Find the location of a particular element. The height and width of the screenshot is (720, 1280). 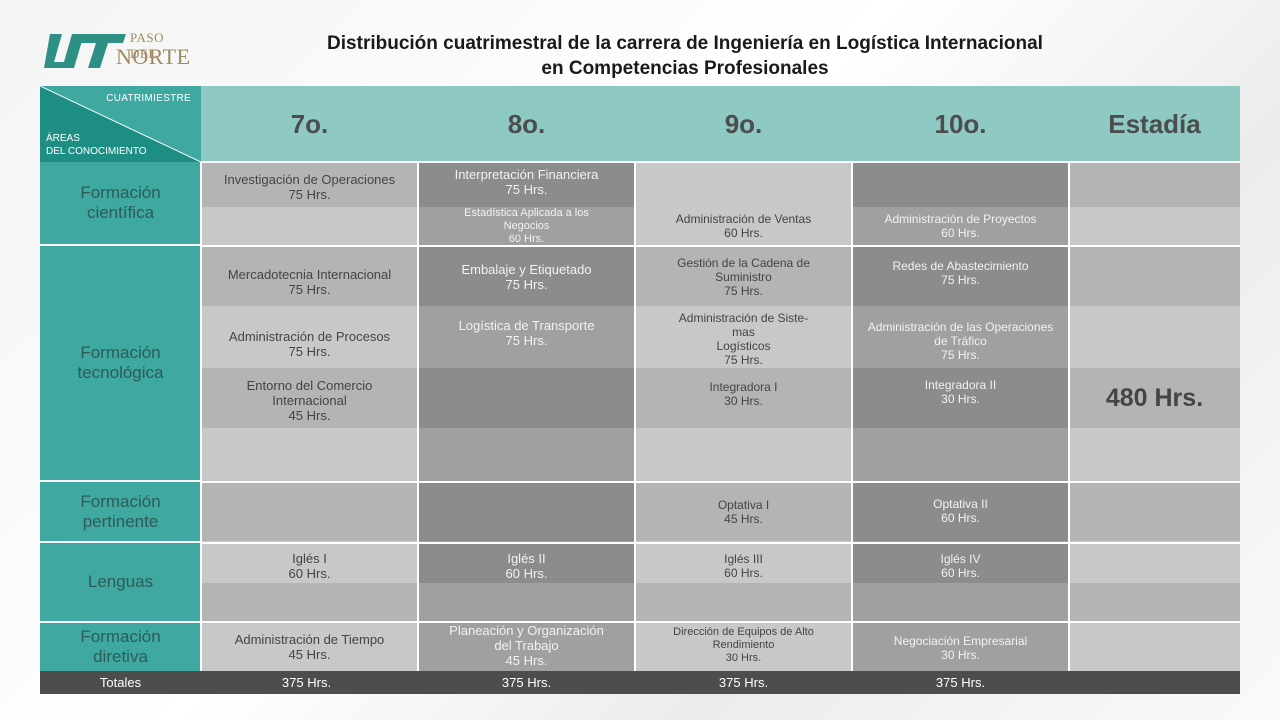

area-formacion-cientifica: Formación científica is located at coordinates (120, 203).